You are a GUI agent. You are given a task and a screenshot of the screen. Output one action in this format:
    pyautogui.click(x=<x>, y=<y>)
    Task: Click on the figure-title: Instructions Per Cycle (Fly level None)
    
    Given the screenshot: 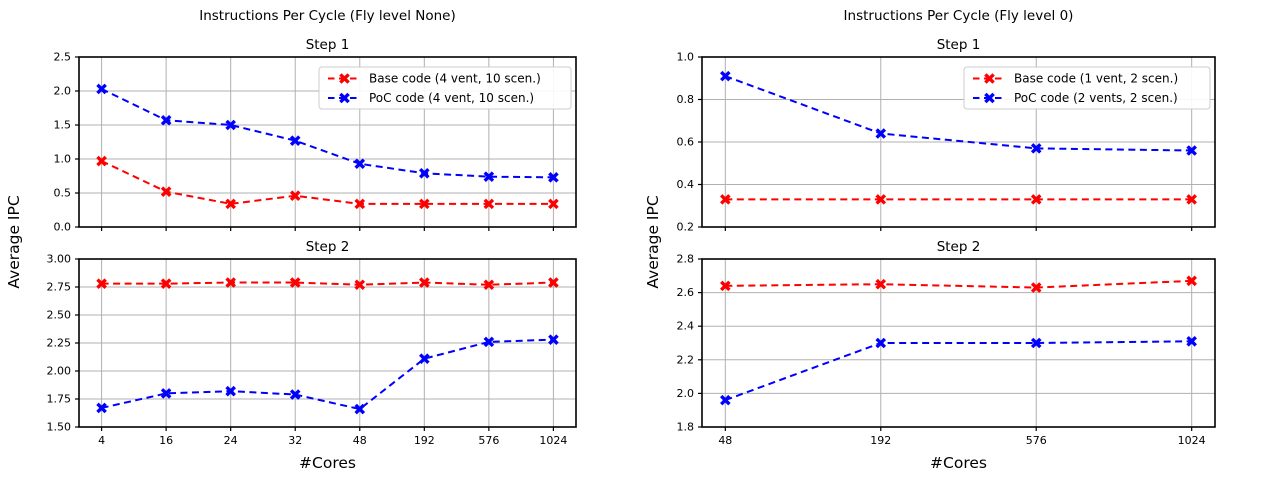 What is the action you would take?
    pyautogui.click(x=327, y=16)
    